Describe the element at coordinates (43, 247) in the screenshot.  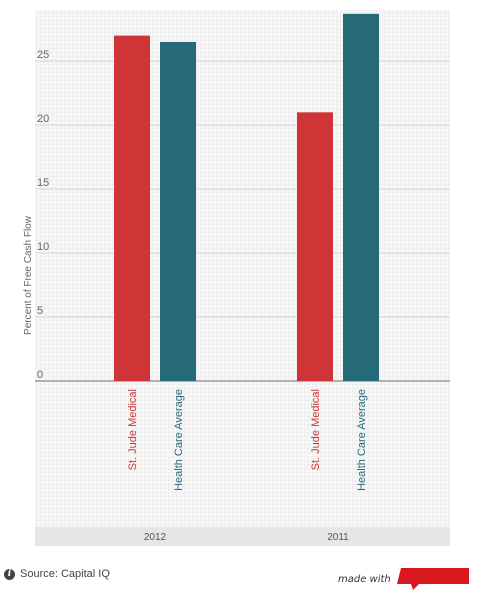
I see `y-tick-label: 10` at that location.